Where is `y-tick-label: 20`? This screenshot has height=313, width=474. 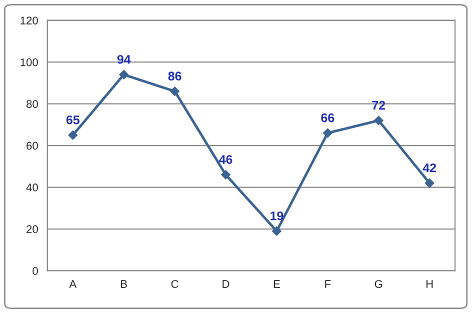 y-tick-label: 20 is located at coordinates (32, 229).